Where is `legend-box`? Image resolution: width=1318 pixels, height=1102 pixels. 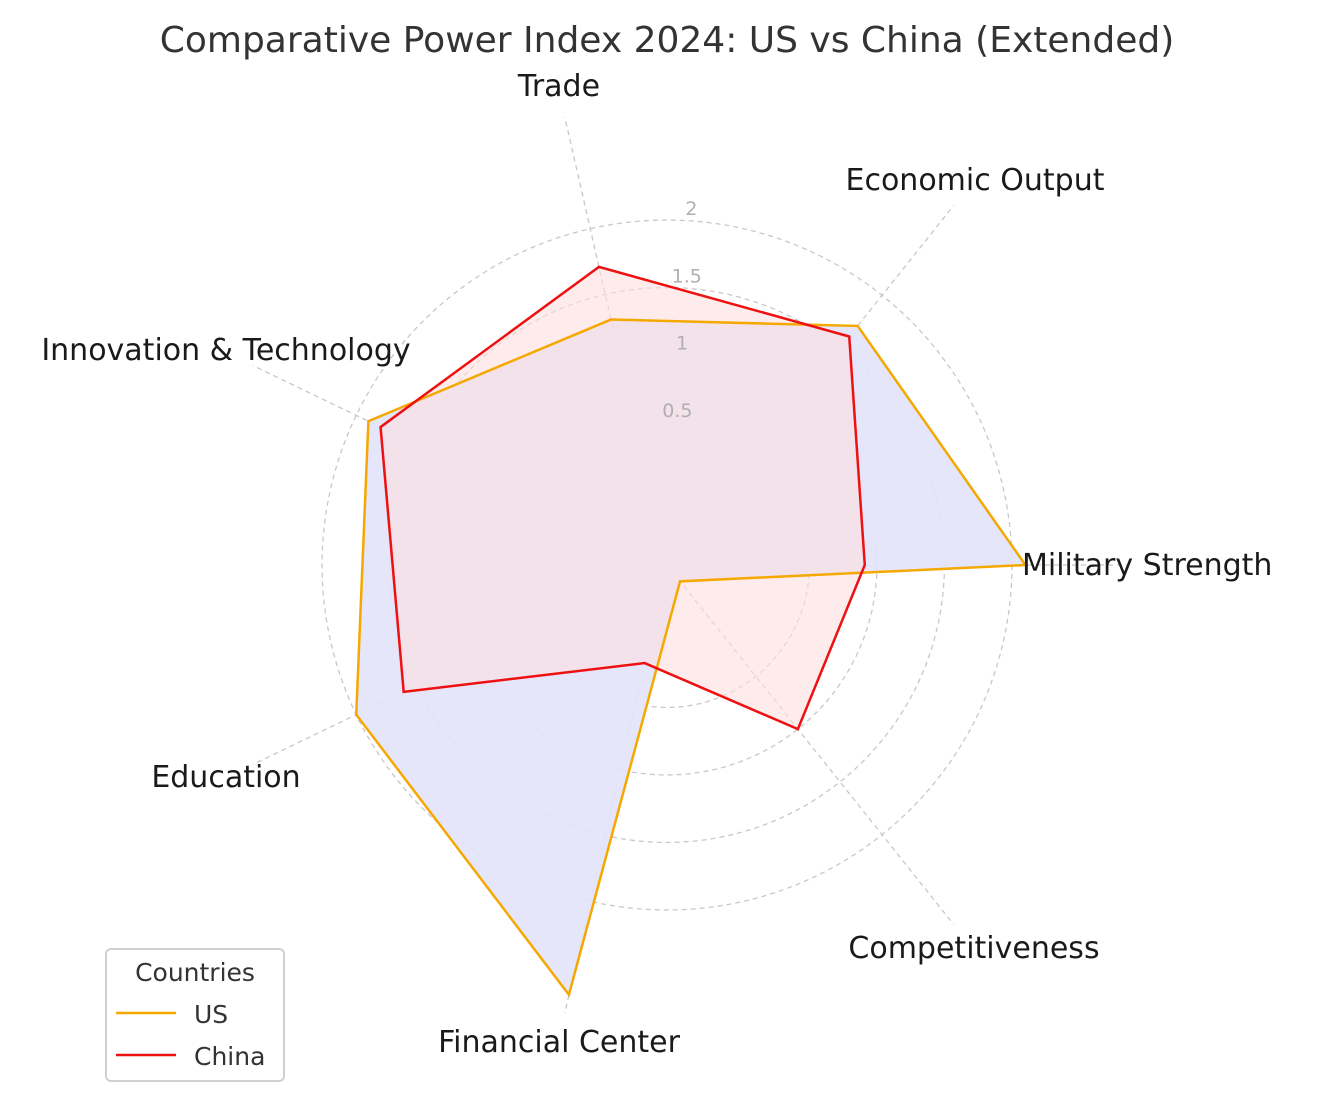
legend-box is located at coordinates (195, 1015).